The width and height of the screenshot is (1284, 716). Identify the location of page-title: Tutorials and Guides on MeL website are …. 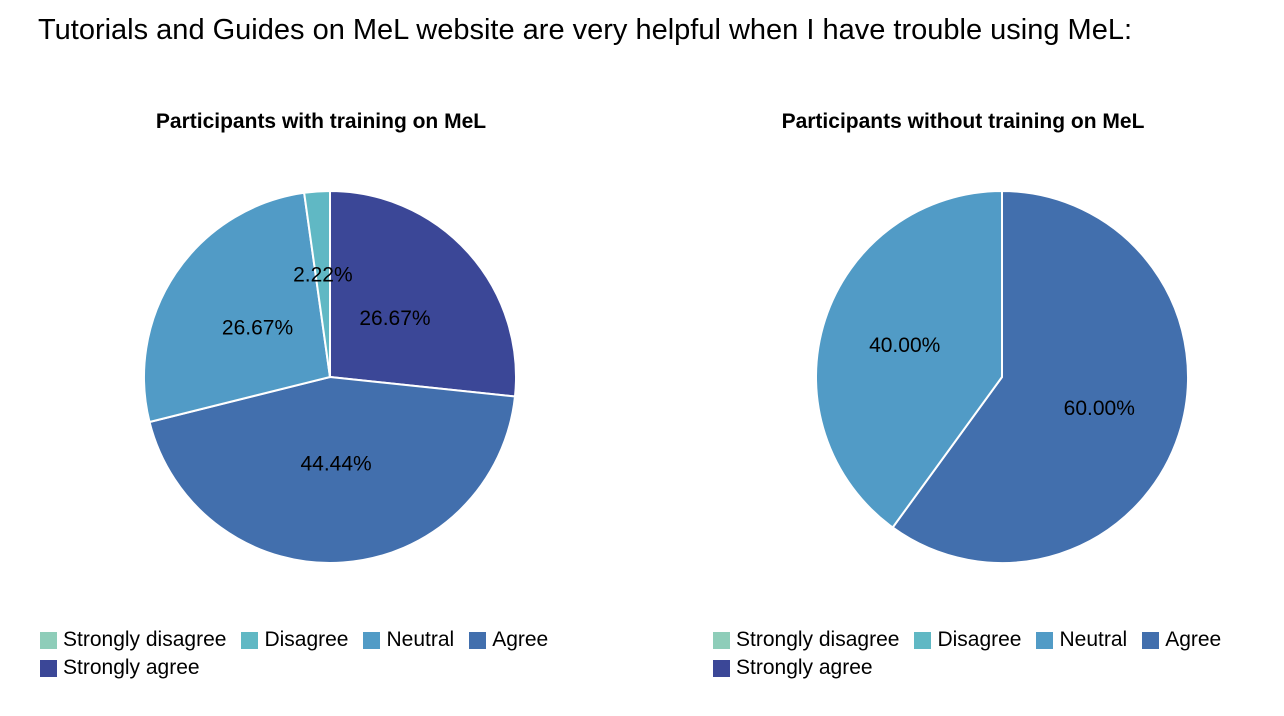
(585, 30).